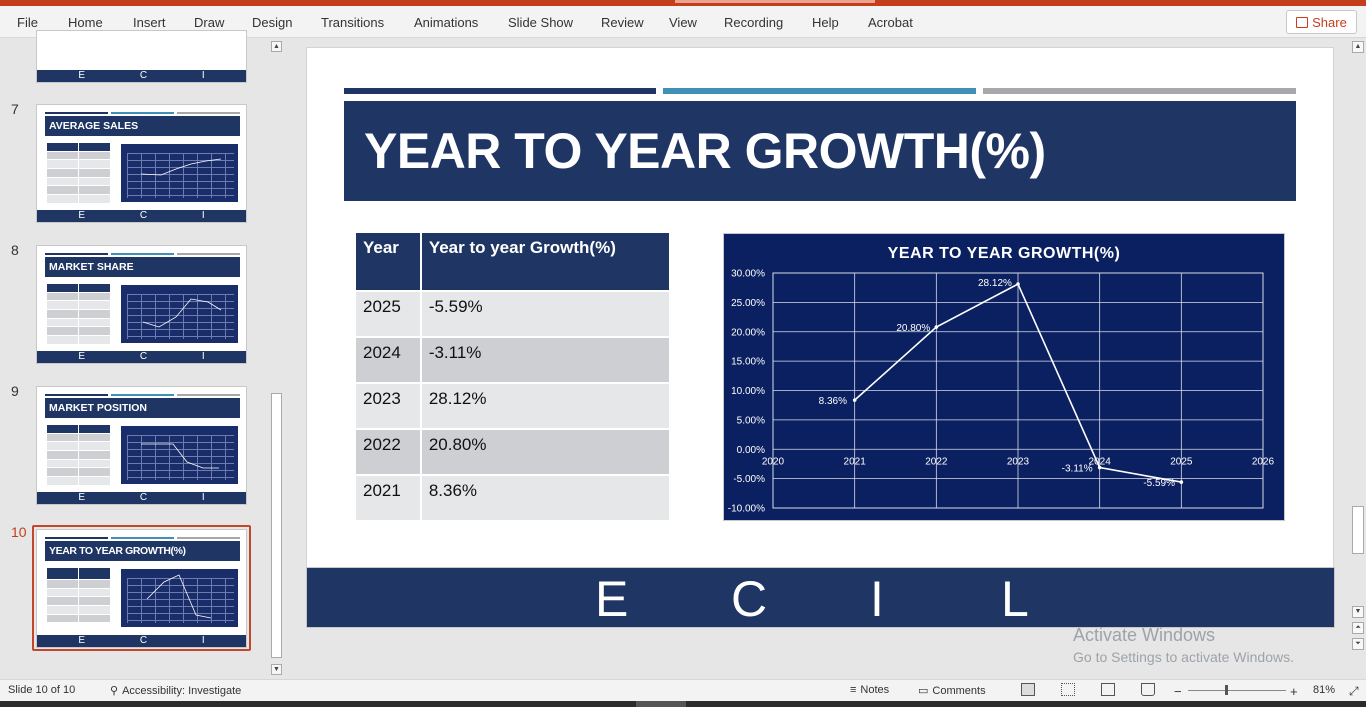 This screenshot has width=1366, height=707. What do you see at coordinates (1237, 690) in the screenshot?
I see `zoom-slider` at bounding box center [1237, 690].